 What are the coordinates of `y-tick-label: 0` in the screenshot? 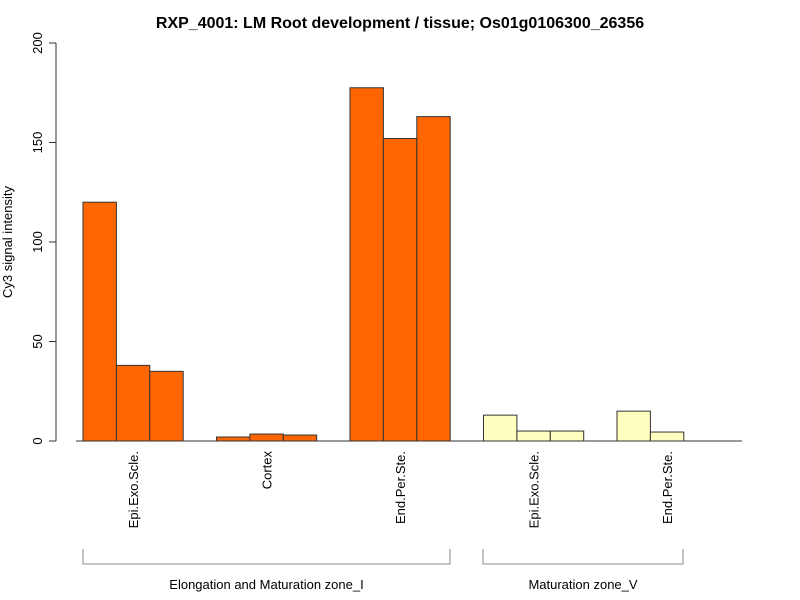 It's located at (37, 440).